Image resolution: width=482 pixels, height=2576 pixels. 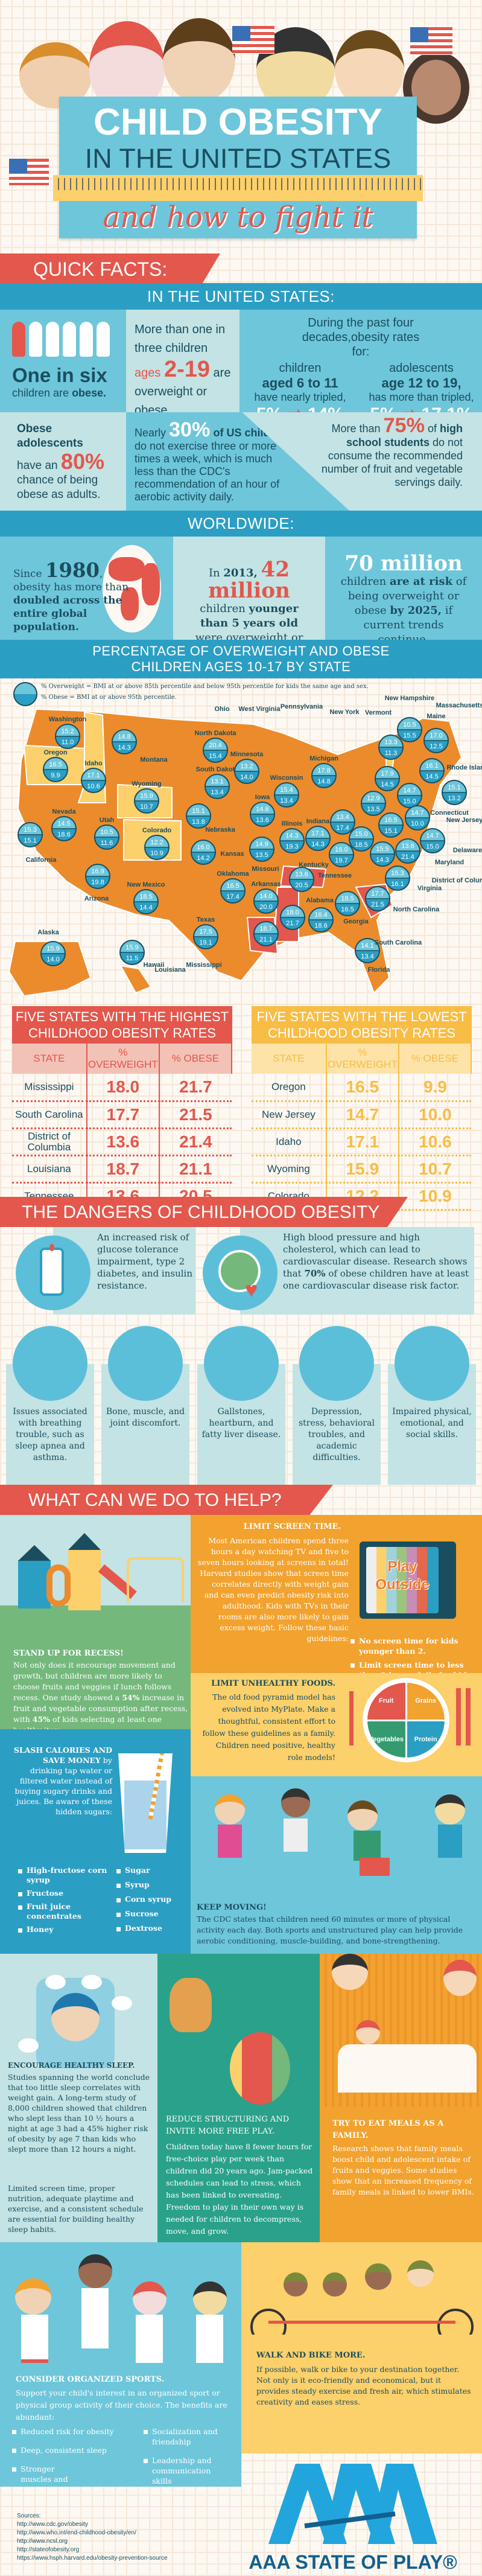 I want to click on text-segment: if current trends continue., so click(x=408, y=622).